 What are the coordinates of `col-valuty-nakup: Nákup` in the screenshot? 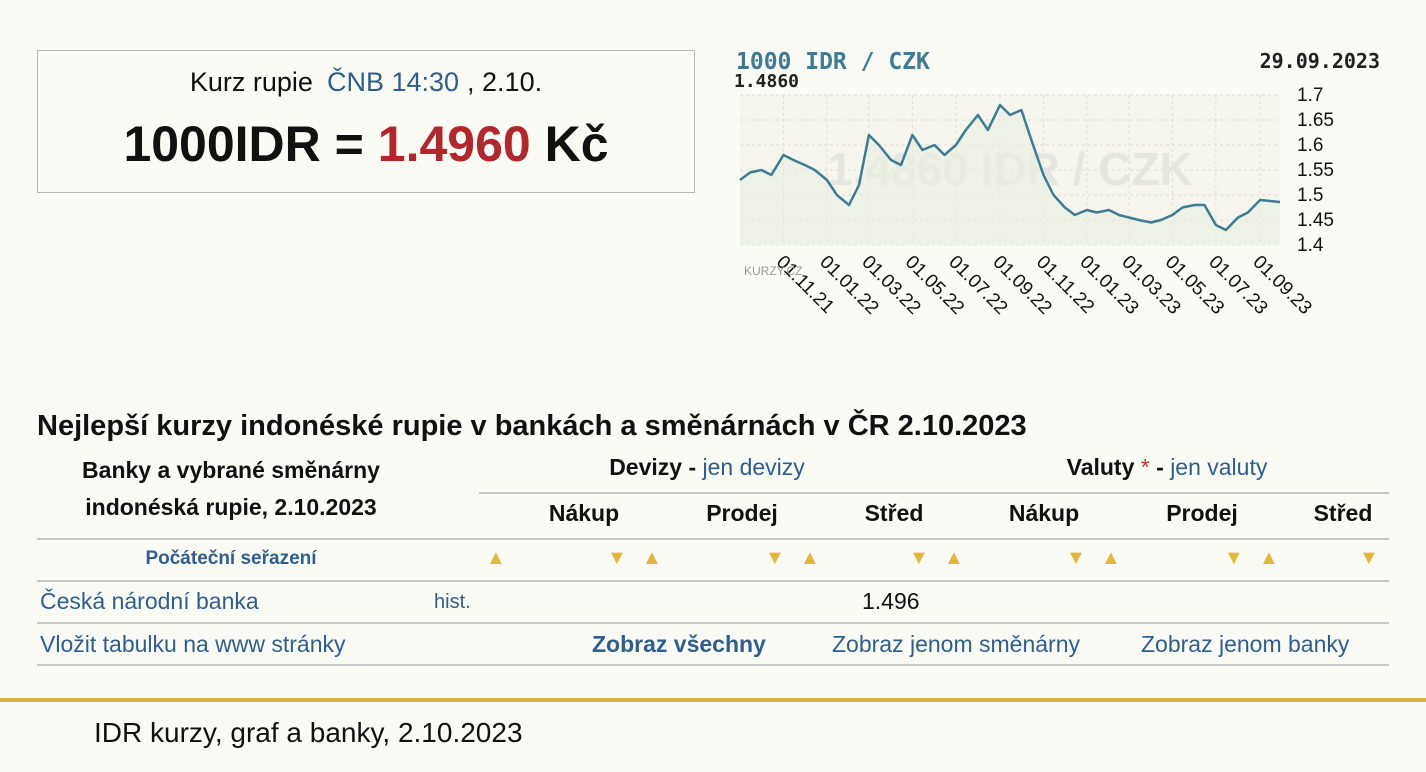 It's located at (1044, 513).